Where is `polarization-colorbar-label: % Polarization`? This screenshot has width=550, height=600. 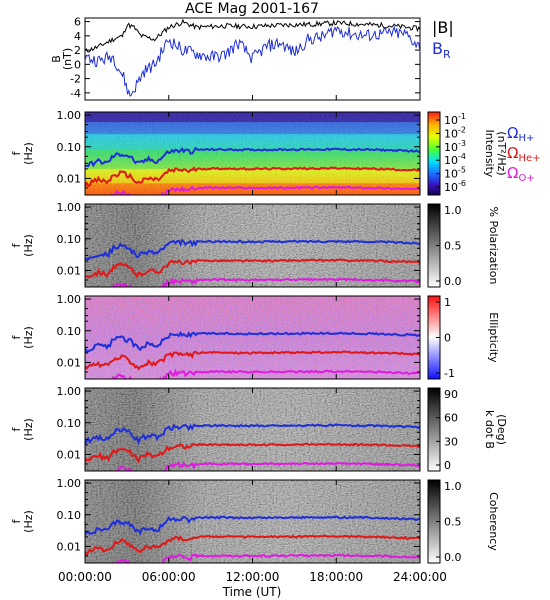
polarization-colorbar-label: % Polarization is located at coordinates (493, 246).